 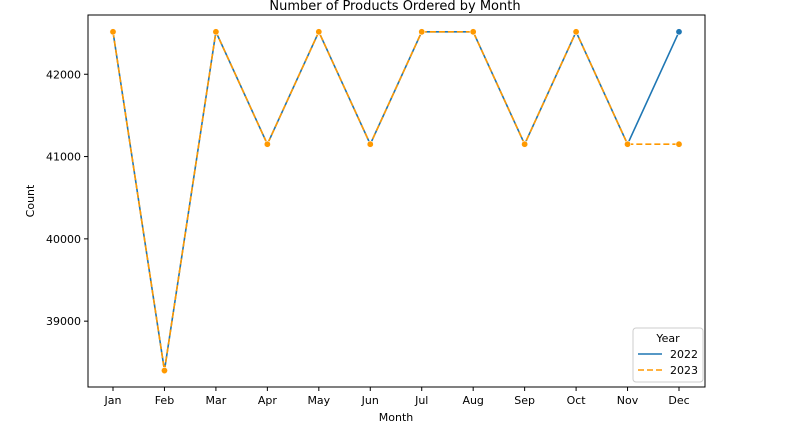 What do you see at coordinates (396, 417) in the screenshot?
I see `x-axis-label: Month` at bounding box center [396, 417].